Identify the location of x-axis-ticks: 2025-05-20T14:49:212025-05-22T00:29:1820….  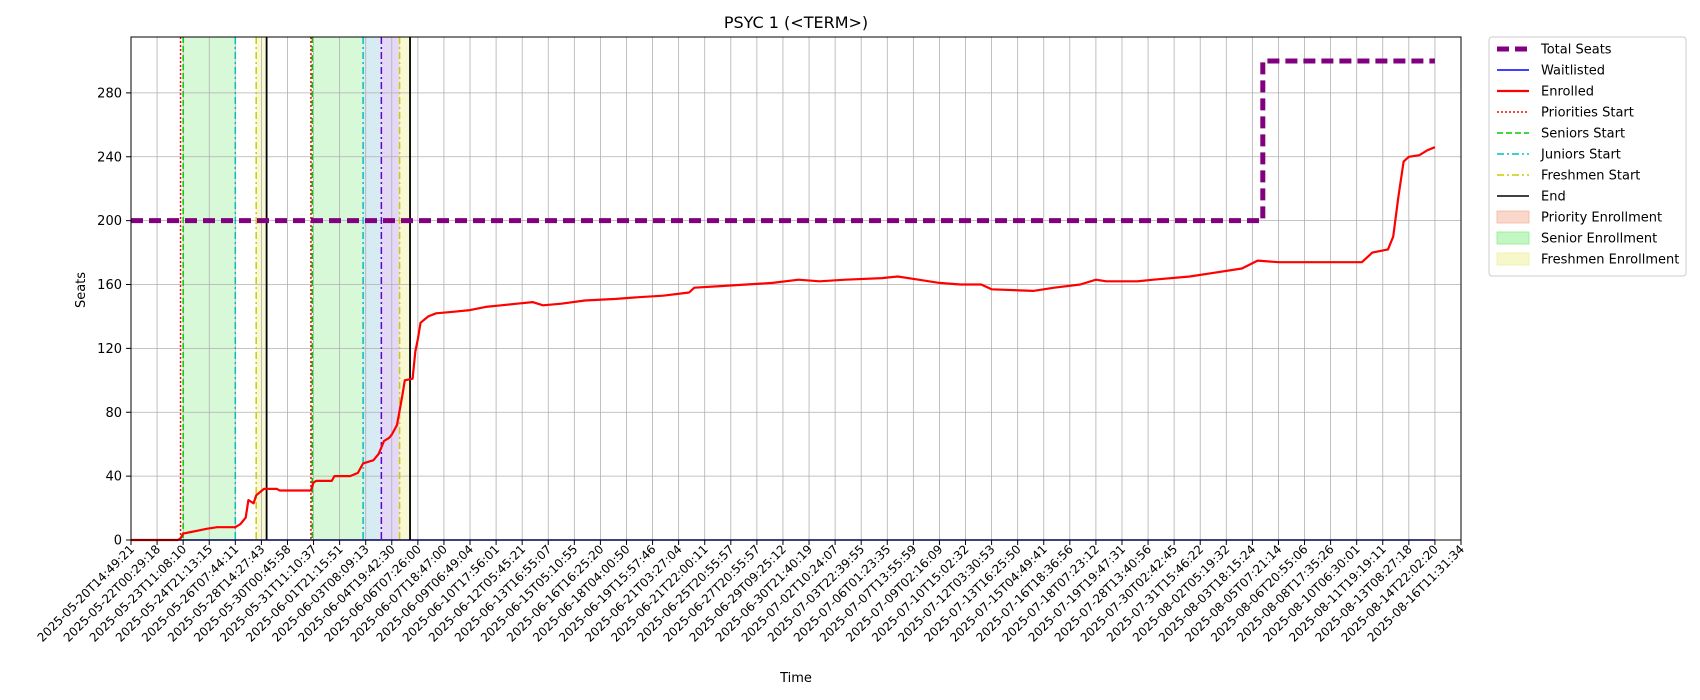
(751, 592).